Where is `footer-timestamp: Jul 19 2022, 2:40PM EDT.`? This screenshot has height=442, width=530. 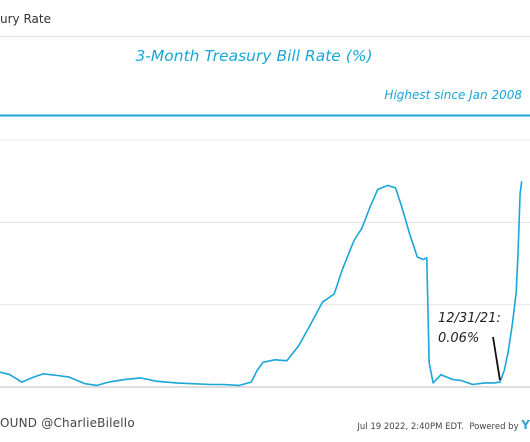 footer-timestamp: Jul 19 2022, 2:40PM EDT. is located at coordinates (410, 427).